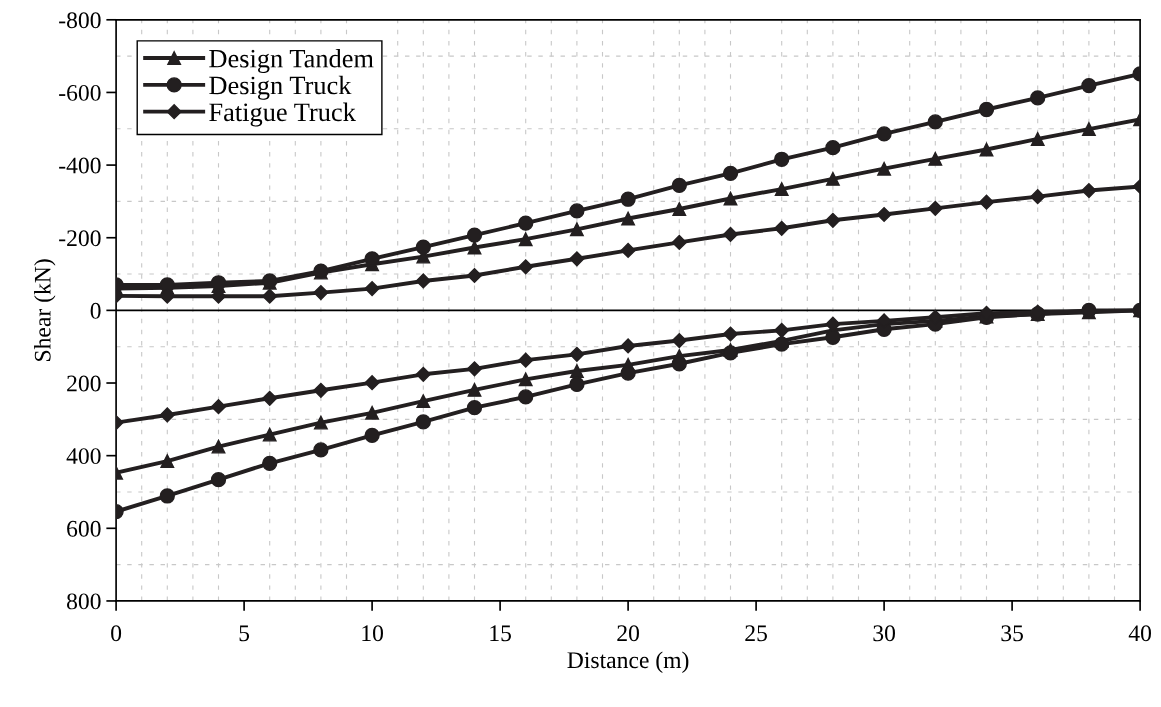 Image resolution: width=1161 pixels, height=707 pixels. I want to click on x-tick-label: 40, so click(1140, 633).